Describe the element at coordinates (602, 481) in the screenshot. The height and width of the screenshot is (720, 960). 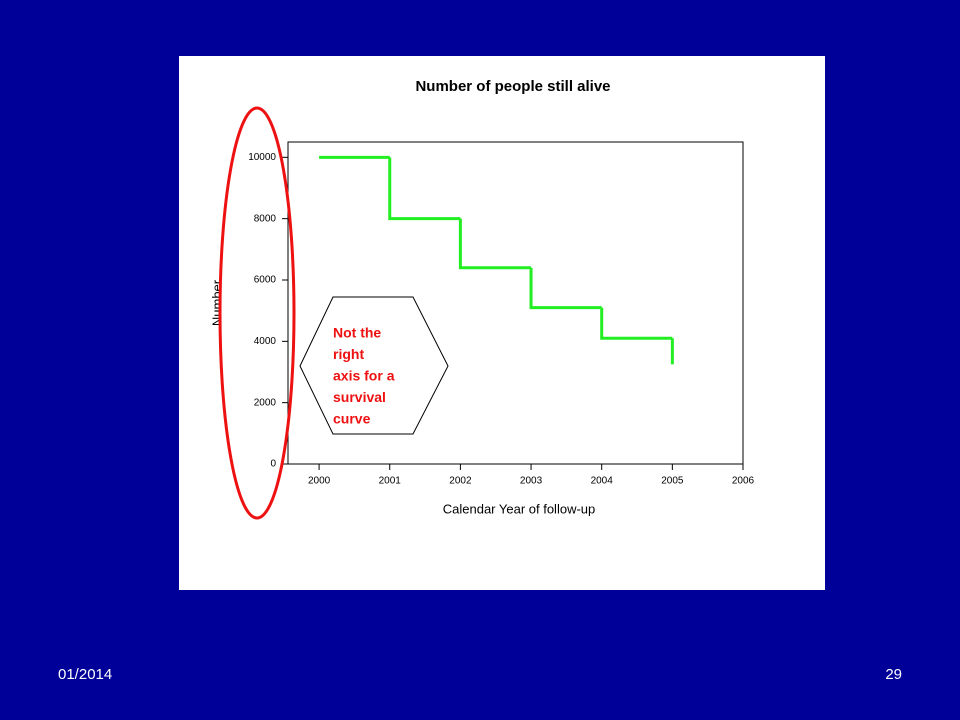
I see `x-tick-label: 2004` at that location.